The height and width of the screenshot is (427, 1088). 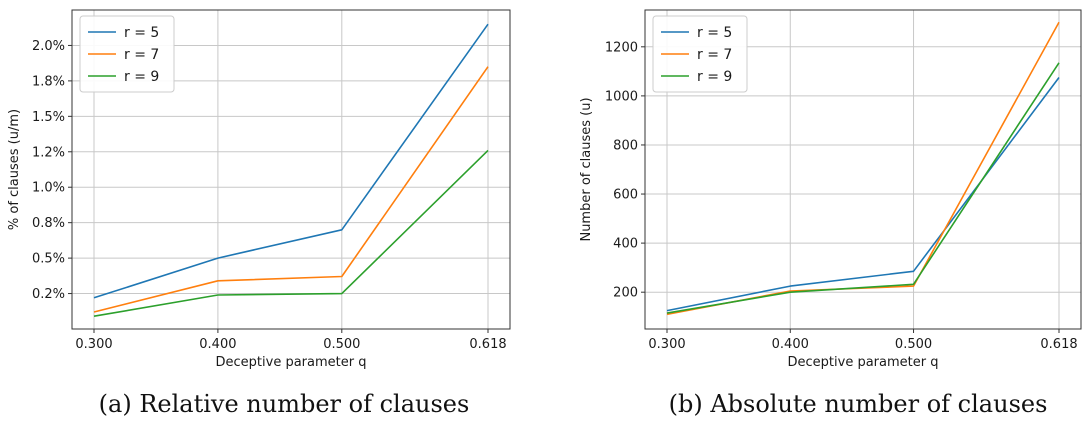 I want to click on y-tick-label: 400, so click(x=625, y=244).